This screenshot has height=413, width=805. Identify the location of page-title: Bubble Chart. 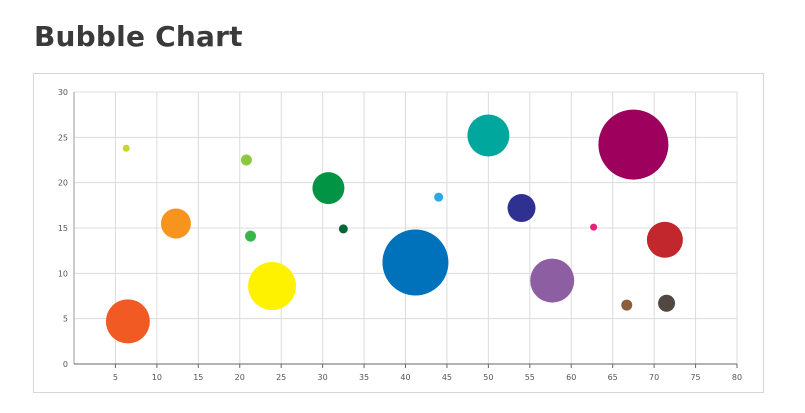
(138, 36).